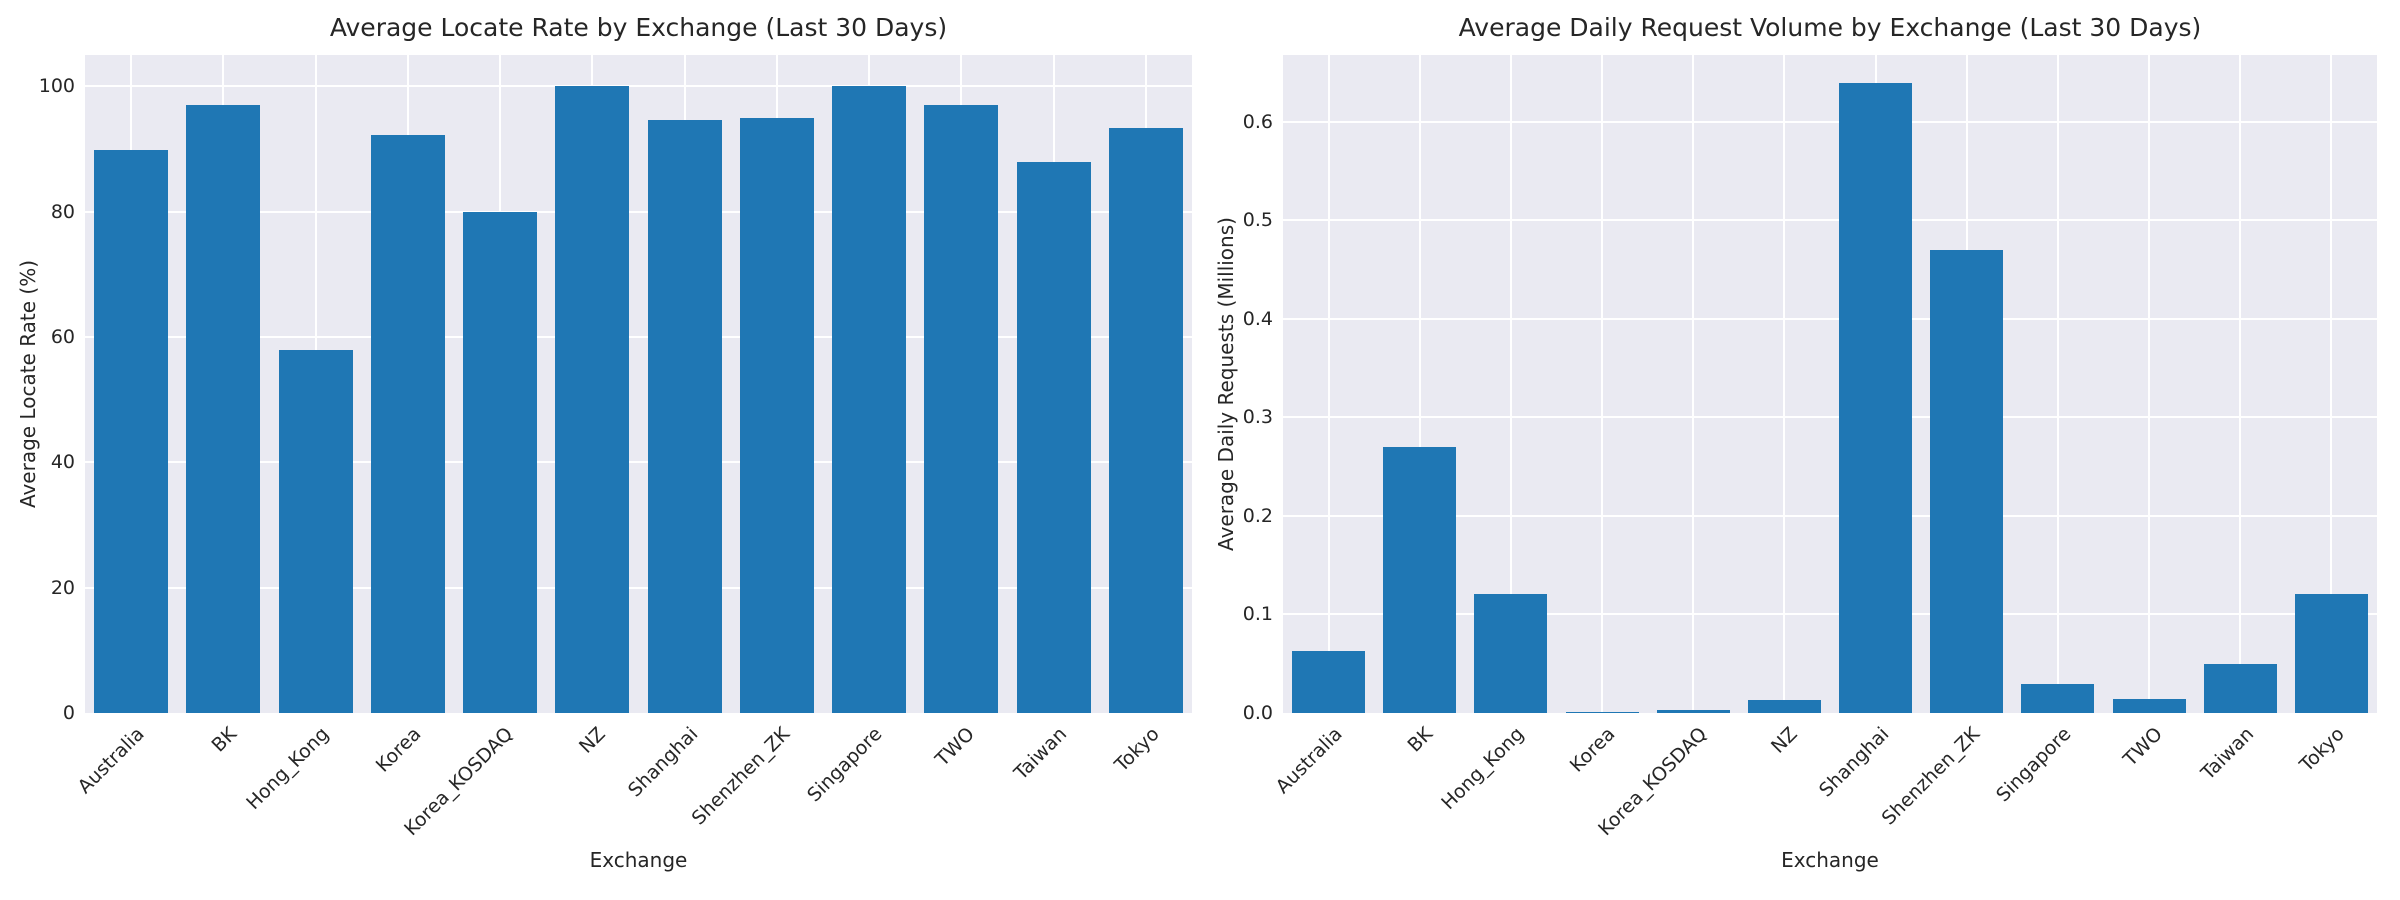 The width and height of the screenshot is (2400, 900). What do you see at coordinates (62, 211) in the screenshot?
I see `y-tick-label: 80` at bounding box center [62, 211].